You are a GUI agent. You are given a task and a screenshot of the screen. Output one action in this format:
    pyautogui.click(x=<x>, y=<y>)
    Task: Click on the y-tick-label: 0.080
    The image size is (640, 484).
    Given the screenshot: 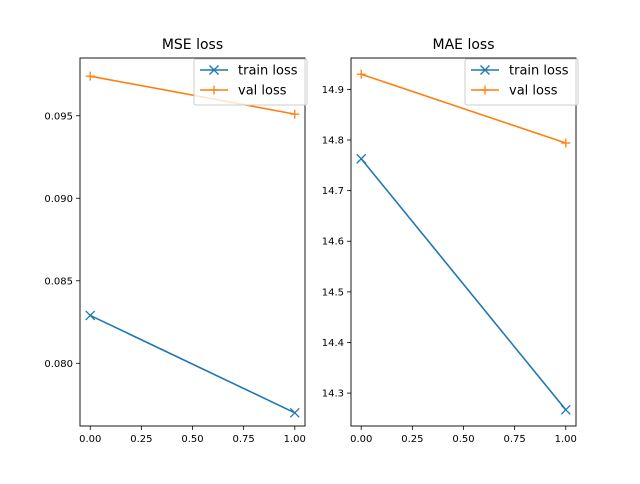 What is the action you would take?
    pyautogui.click(x=58, y=364)
    